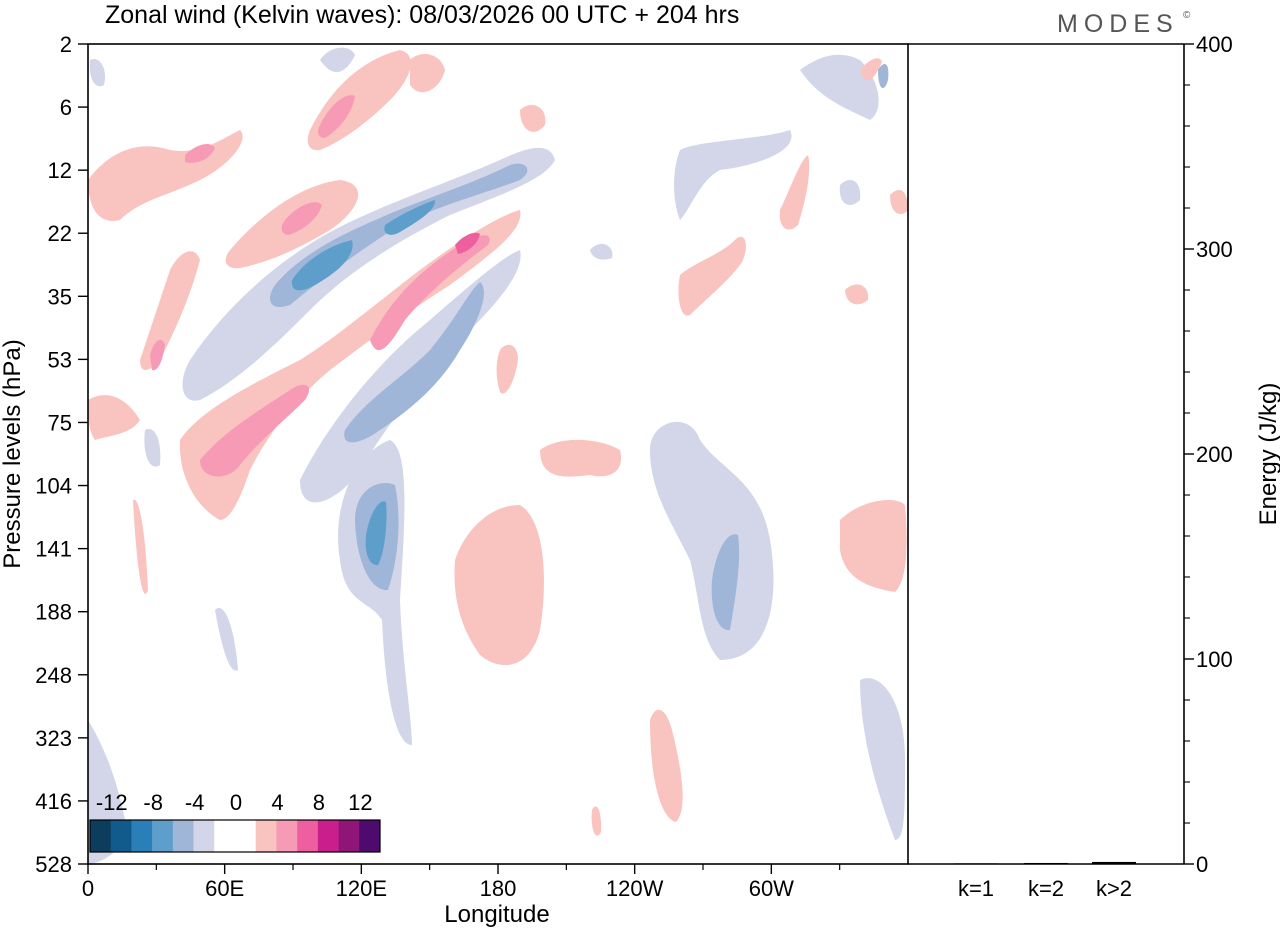  What do you see at coordinates (1214, 659) in the screenshot?
I see `energy-tick-label: 100` at bounding box center [1214, 659].